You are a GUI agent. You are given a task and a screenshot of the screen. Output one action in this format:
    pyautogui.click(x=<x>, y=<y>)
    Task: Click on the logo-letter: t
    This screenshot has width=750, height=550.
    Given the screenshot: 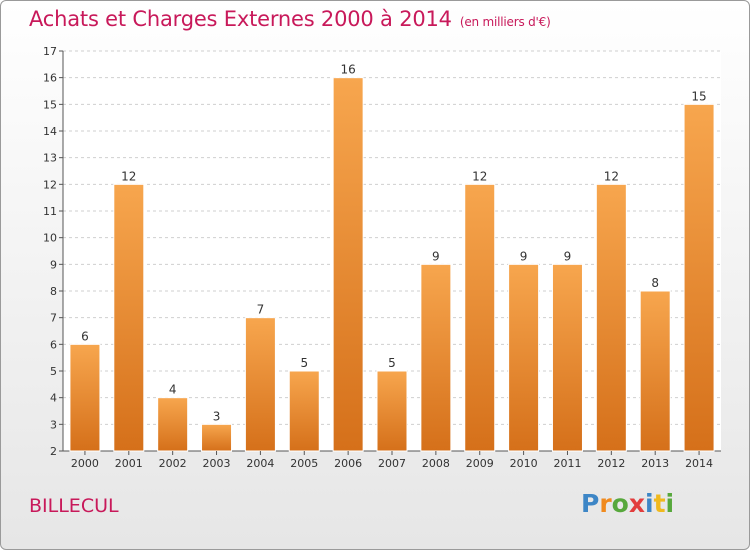 What is the action you would take?
    pyautogui.click(x=659, y=503)
    